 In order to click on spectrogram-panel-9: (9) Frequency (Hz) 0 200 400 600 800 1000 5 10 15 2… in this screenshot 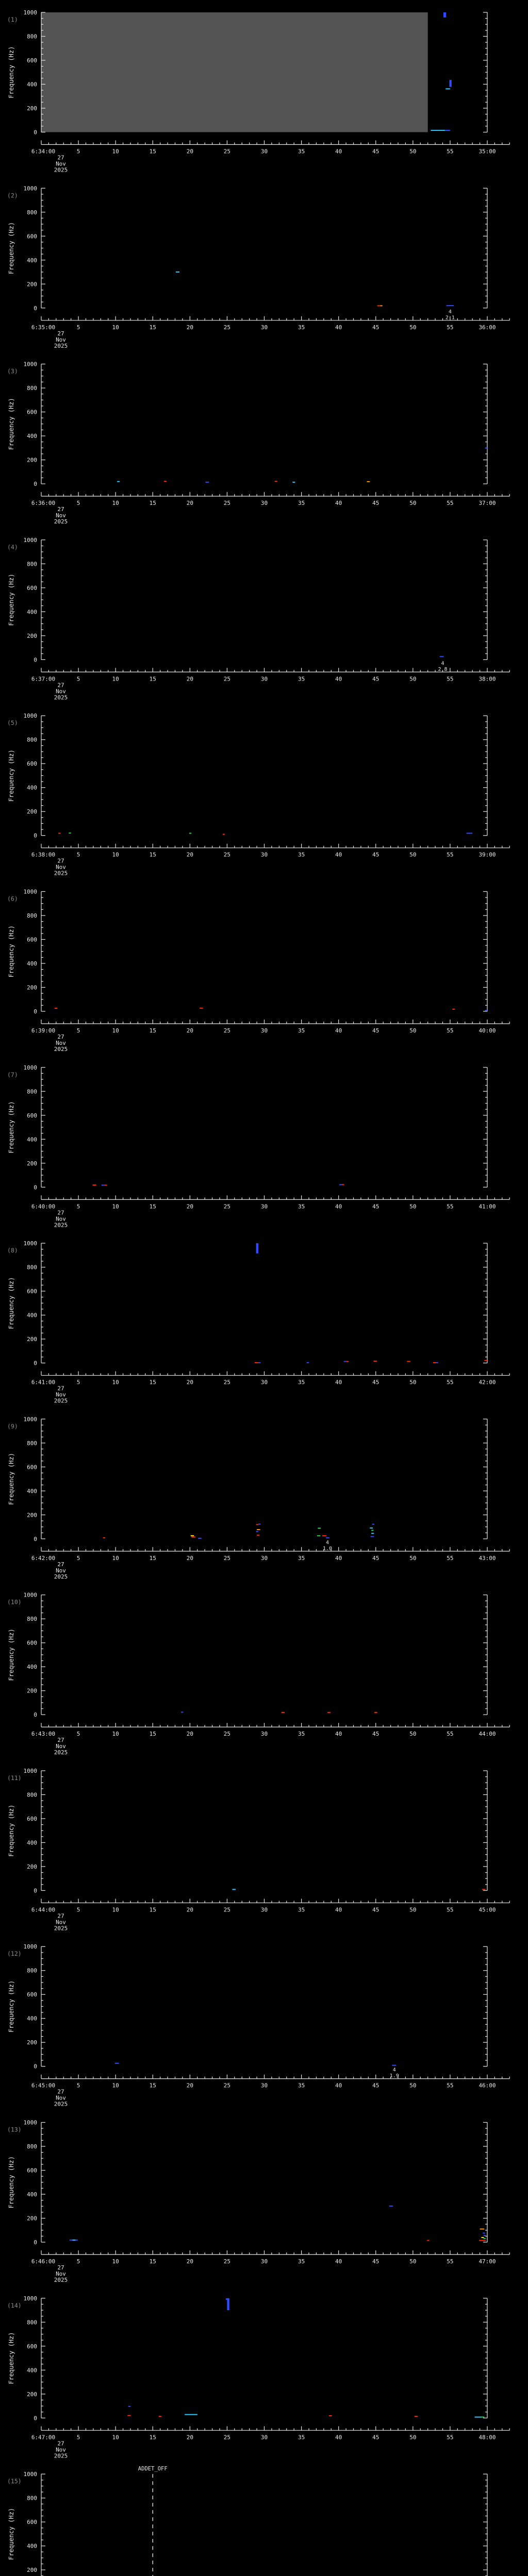, I will do `click(258, 1498)`.